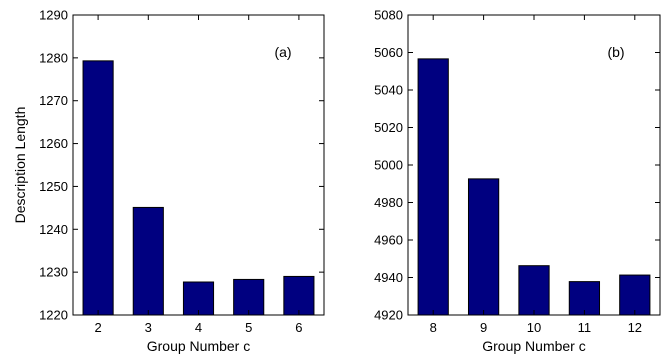 This screenshot has height=358, width=664. Describe the element at coordinates (53, 143) in the screenshot. I see `y-tick-label: 1260` at that location.